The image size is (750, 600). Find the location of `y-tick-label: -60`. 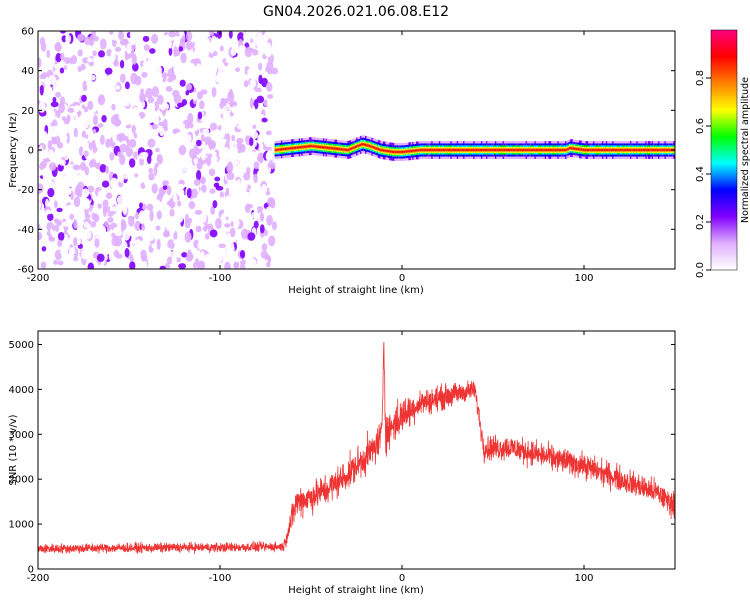

y-tick-label: -60 is located at coordinates (26, 270).